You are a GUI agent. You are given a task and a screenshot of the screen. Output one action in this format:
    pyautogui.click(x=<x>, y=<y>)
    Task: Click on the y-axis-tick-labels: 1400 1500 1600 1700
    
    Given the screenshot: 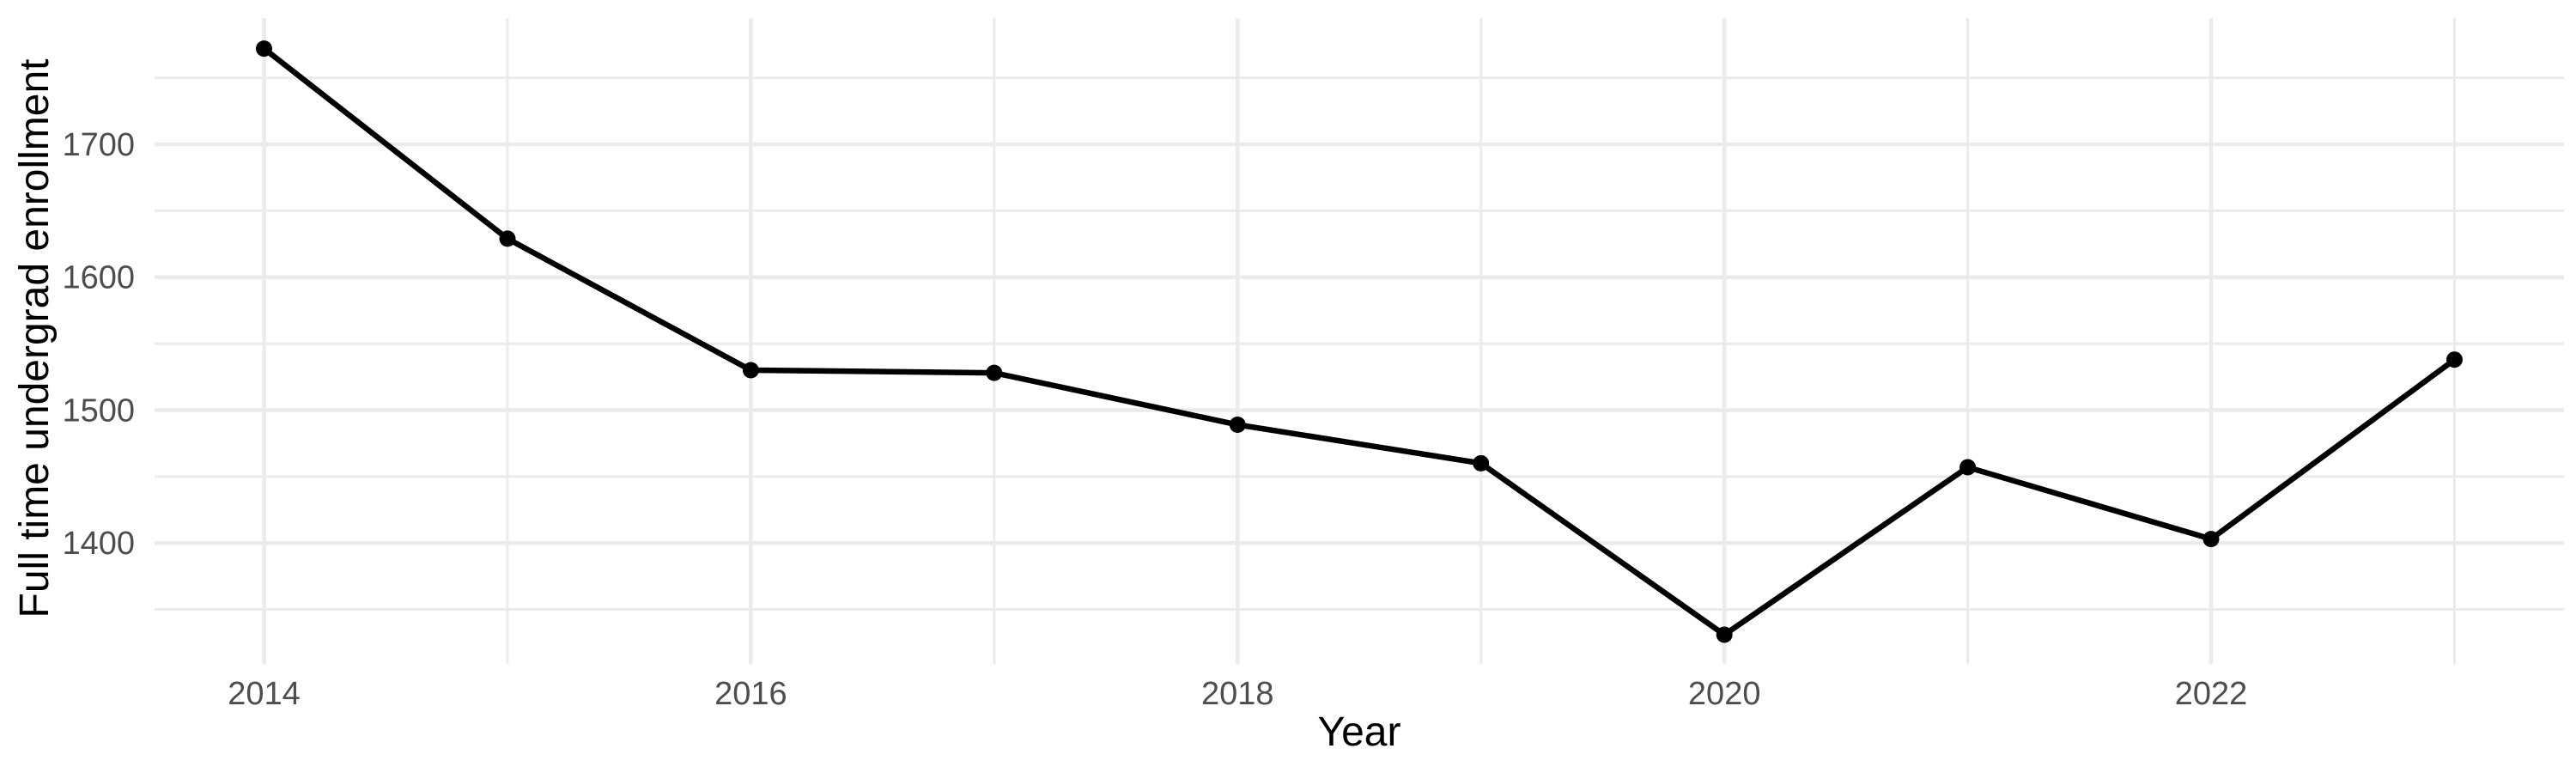 What is the action you would take?
    pyautogui.click(x=98, y=344)
    